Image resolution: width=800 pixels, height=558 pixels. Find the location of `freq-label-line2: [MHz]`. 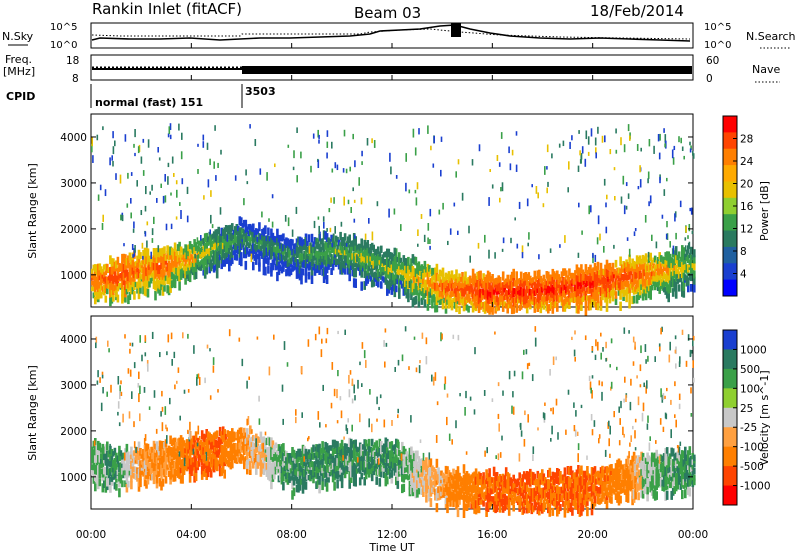

freq-label-line2: [MHz] is located at coordinates (19, 71).